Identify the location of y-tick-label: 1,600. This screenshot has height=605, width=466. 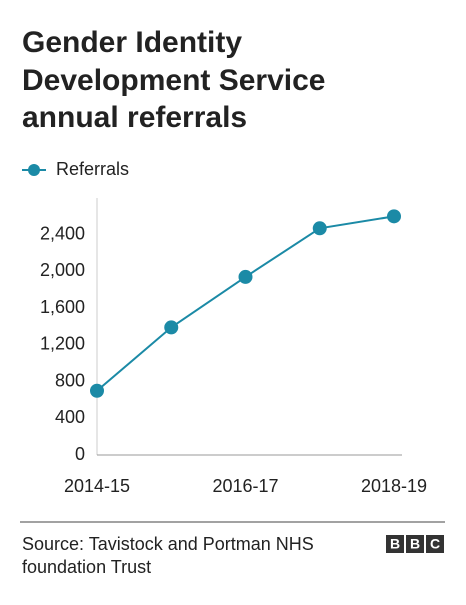
(62, 307).